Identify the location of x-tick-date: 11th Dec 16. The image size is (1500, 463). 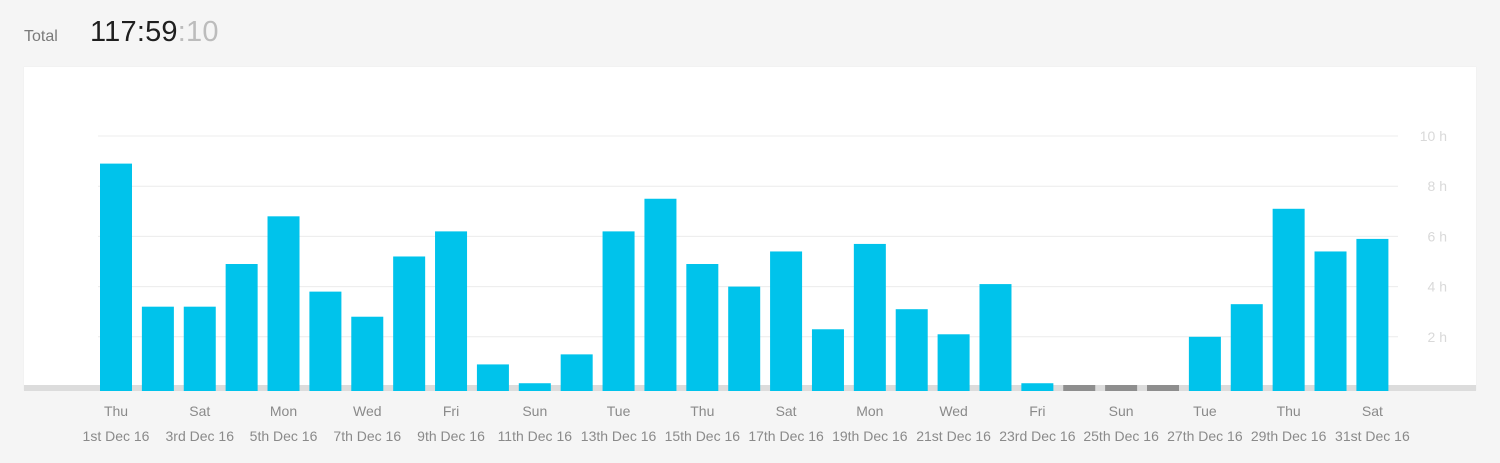
(535, 436).